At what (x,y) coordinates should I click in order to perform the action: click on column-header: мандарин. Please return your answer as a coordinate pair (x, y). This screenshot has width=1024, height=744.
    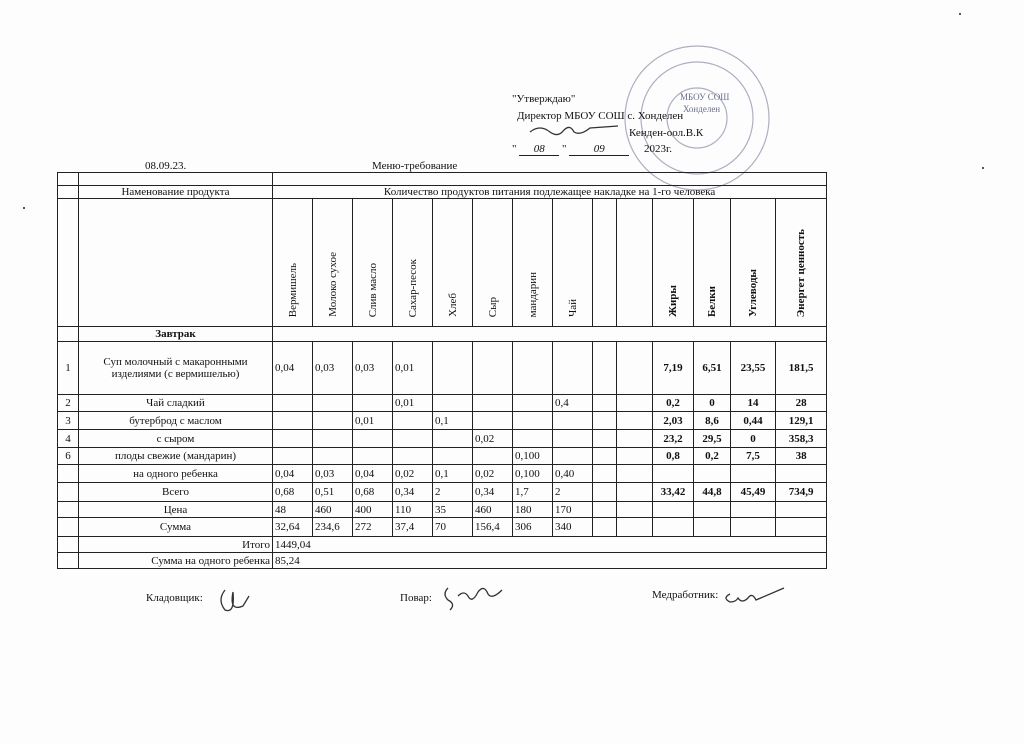
    Looking at the image, I should click on (532, 294).